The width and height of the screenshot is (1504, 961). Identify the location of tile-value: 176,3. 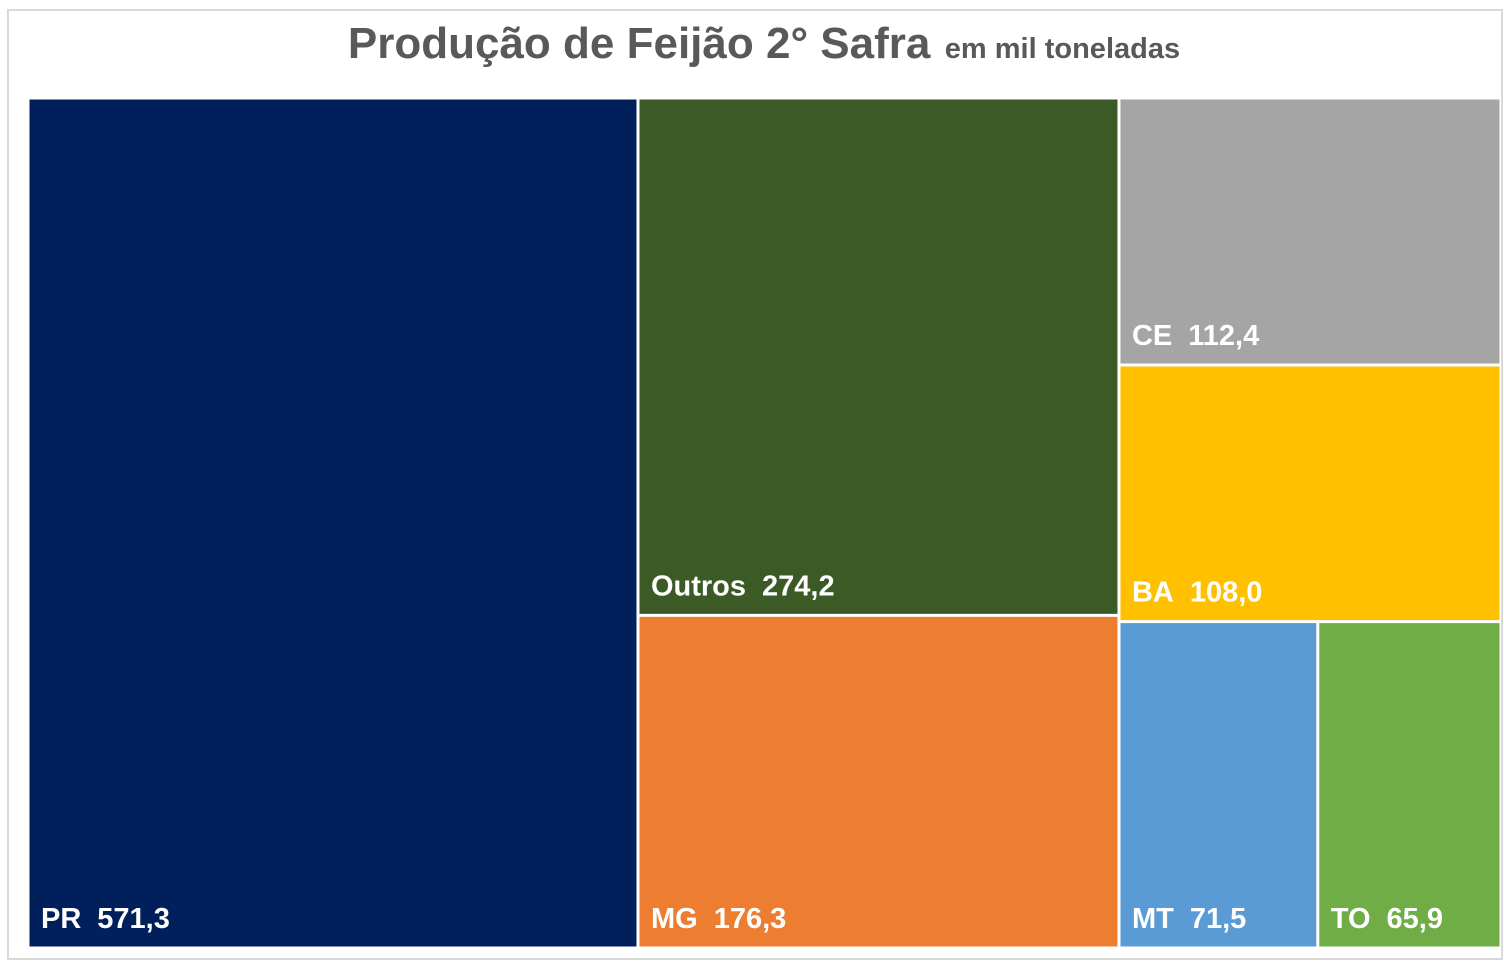
(750, 919).